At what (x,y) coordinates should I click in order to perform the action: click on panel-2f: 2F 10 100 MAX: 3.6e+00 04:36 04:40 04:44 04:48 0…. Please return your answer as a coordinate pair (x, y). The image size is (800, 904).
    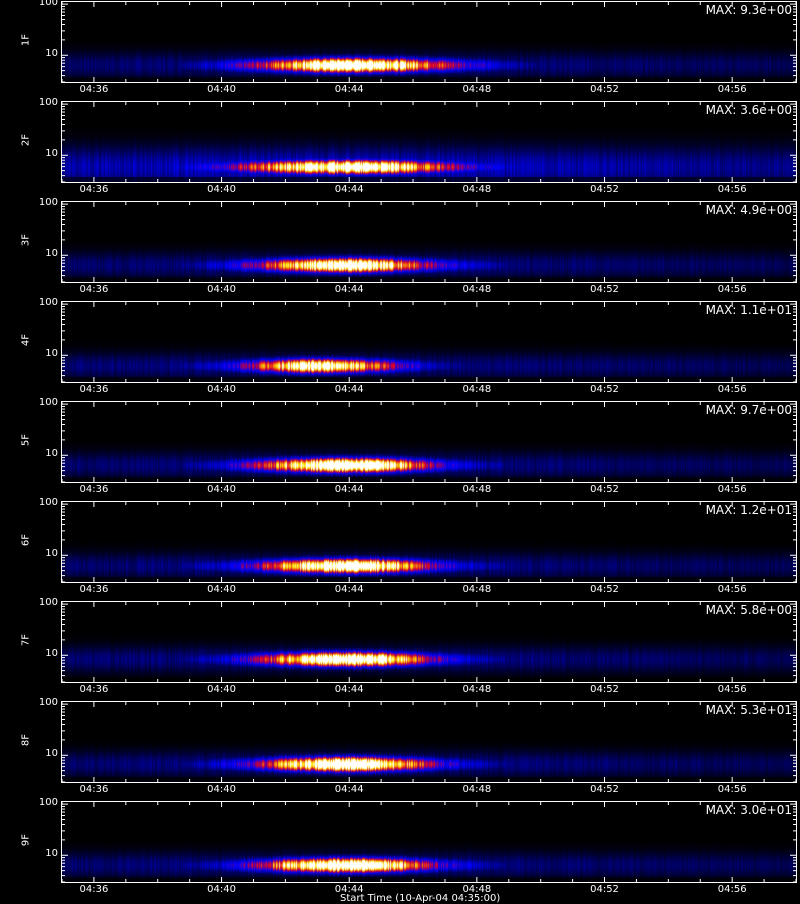
    Looking at the image, I should click on (400, 148).